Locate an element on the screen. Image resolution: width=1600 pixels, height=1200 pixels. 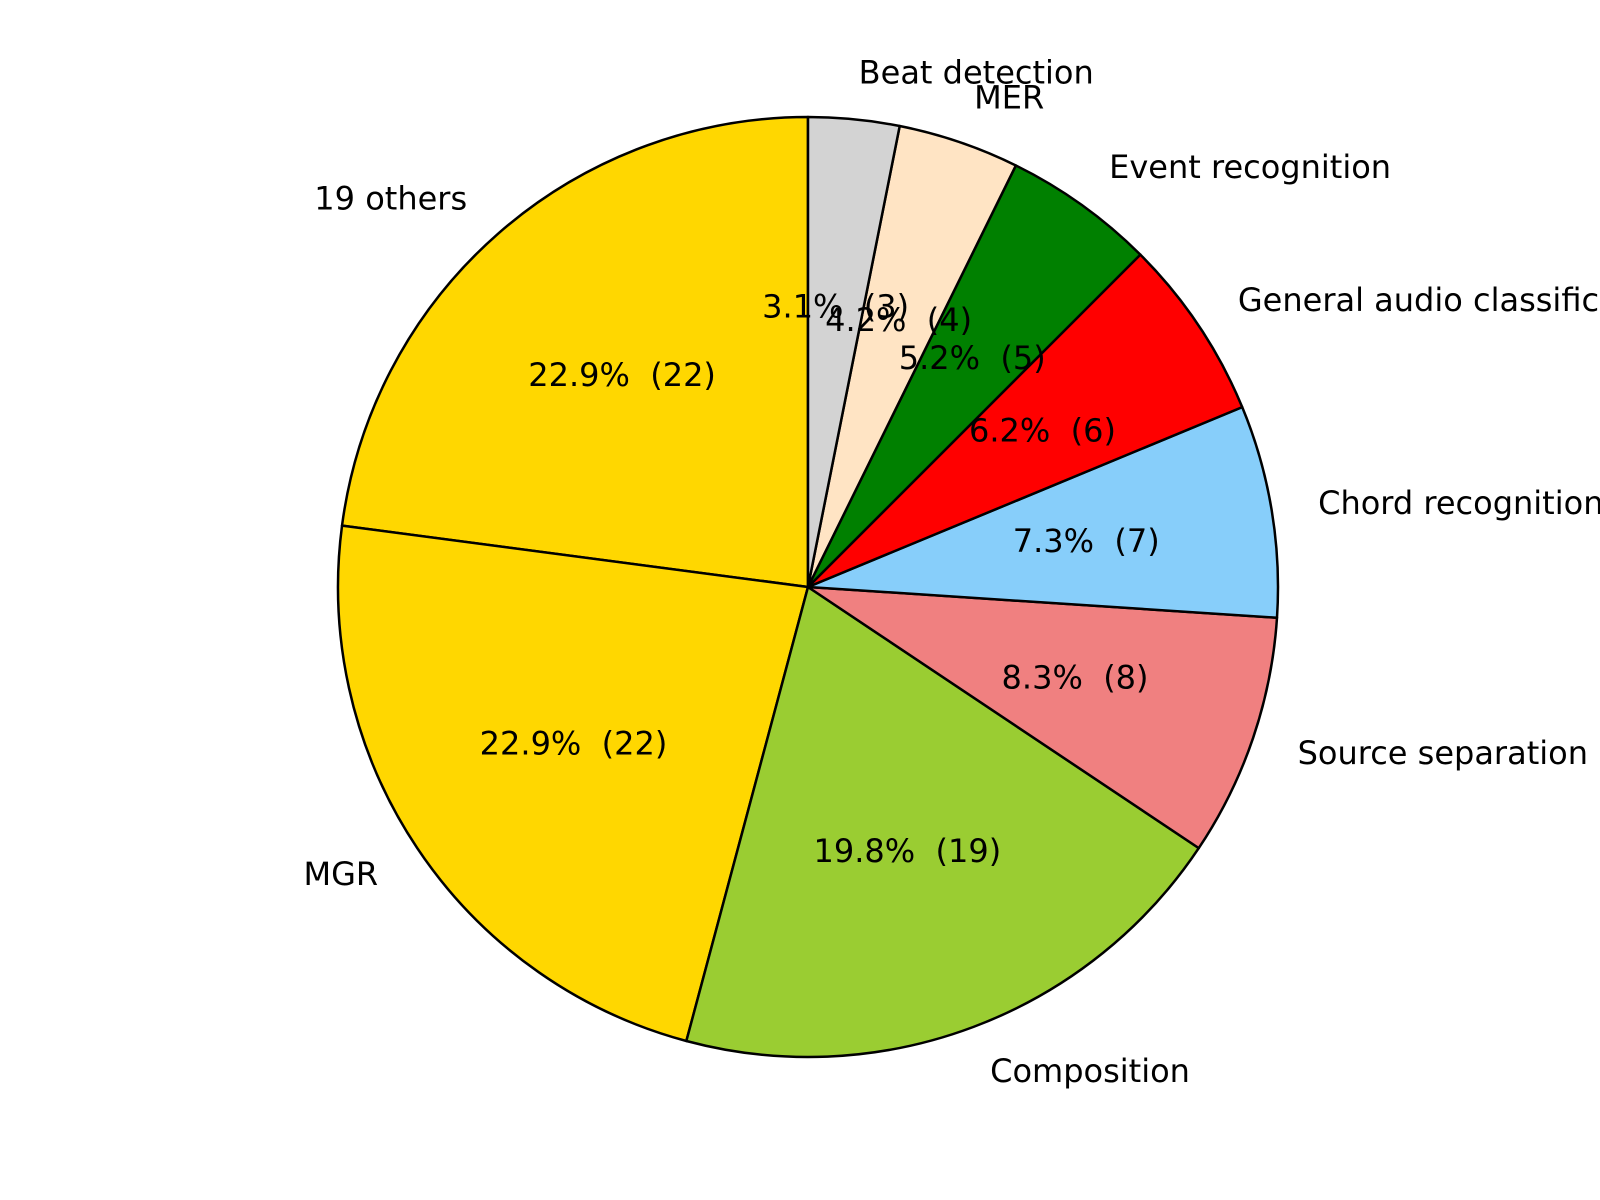
slice-label-event-recognition: Event recognition is located at coordinates (1250, 167).